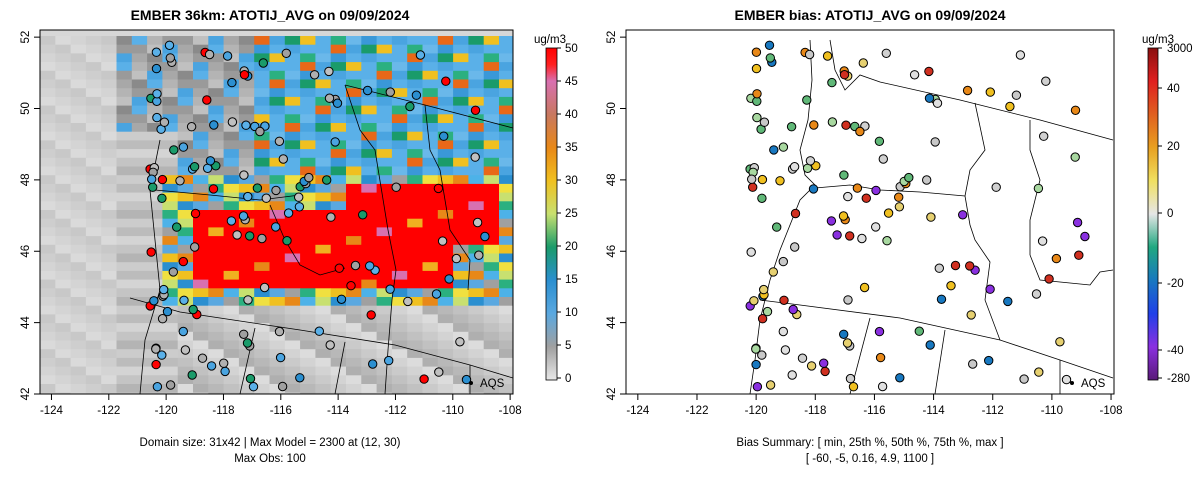 The width and height of the screenshot is (1200, 479). What do you see at coordinates (993, 411) in the screenshot?
I see `x-tick-label: -112` at bounding box center [993, 411].